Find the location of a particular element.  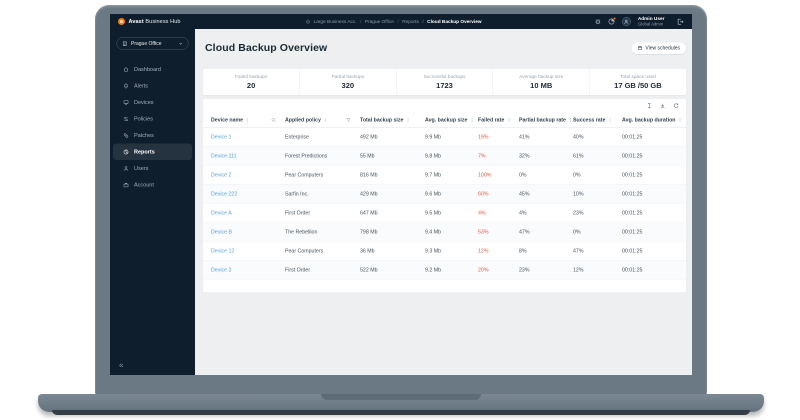

partial-backup-rate-cell: 0% is located at coordinates (523, 174).